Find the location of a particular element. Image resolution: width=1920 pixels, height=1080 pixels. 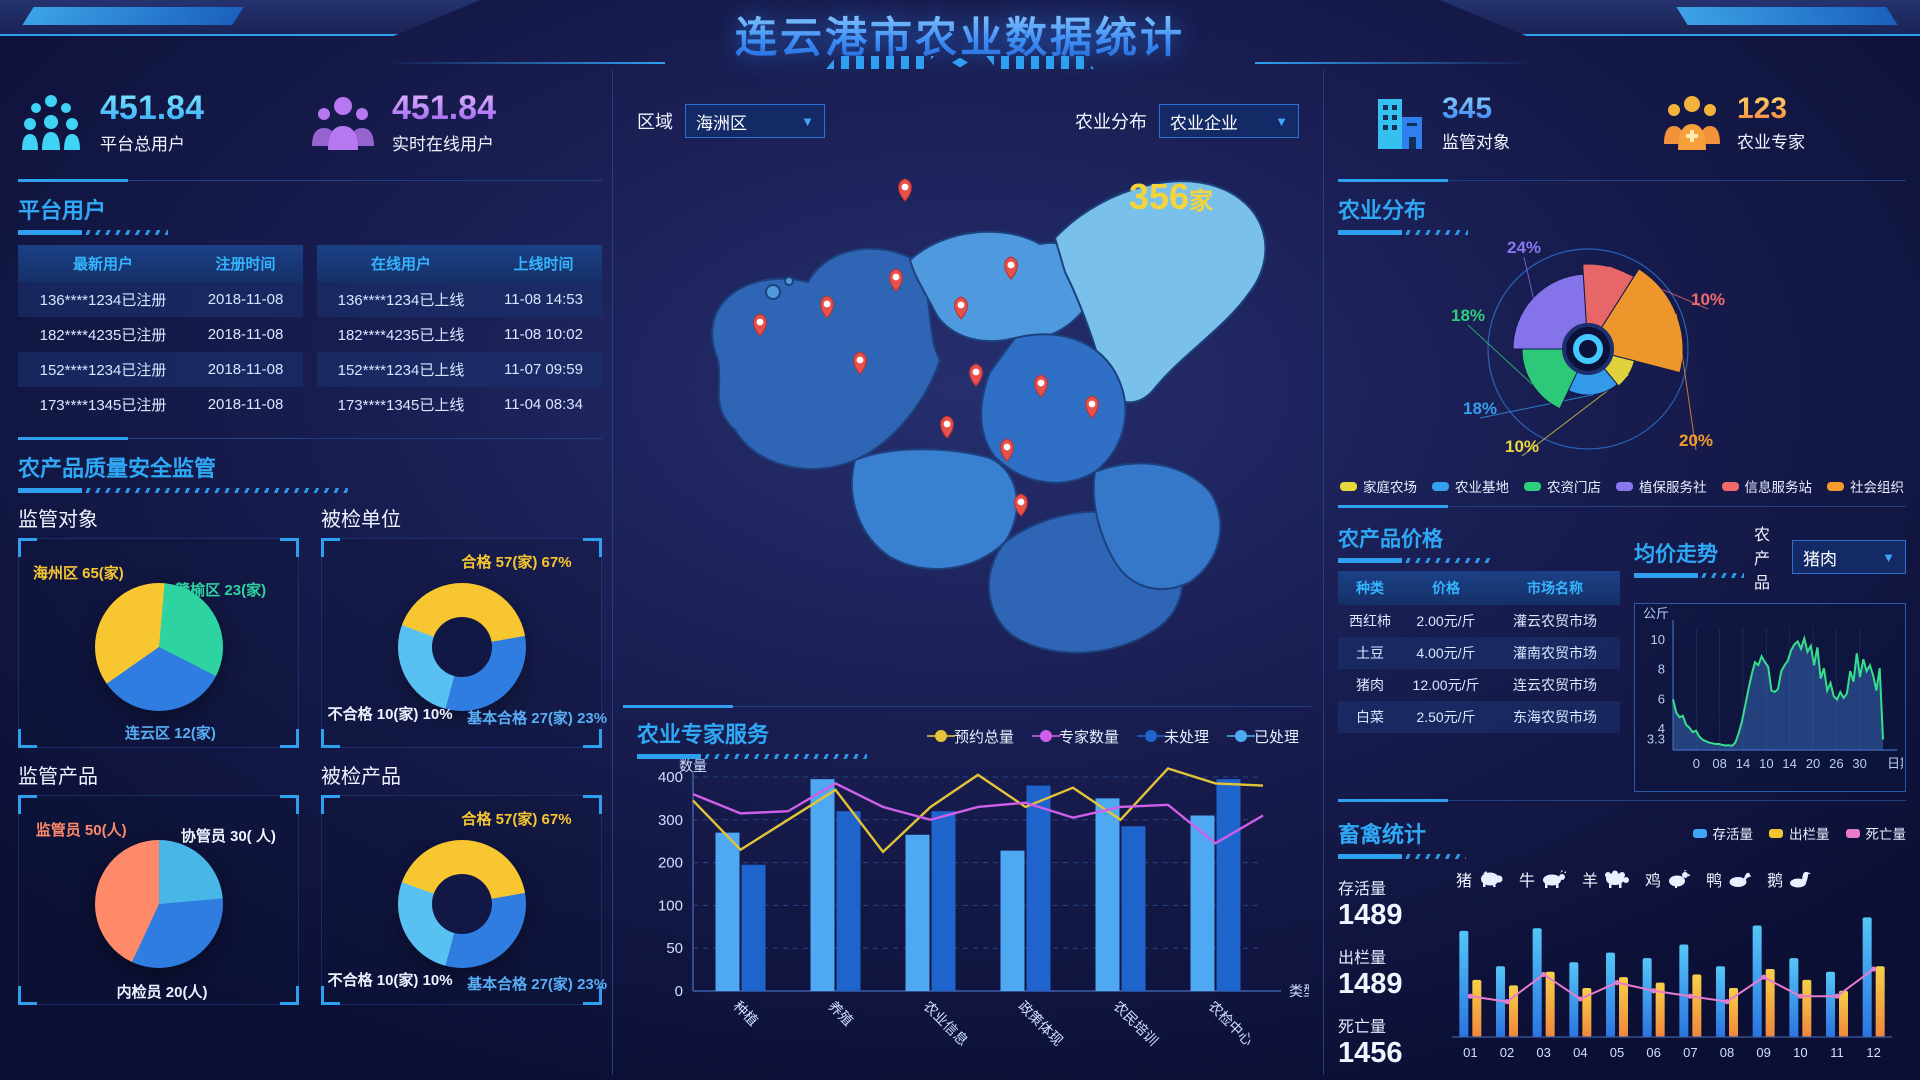

header-right-wing-decoration is located at coordinates (1680, 18).